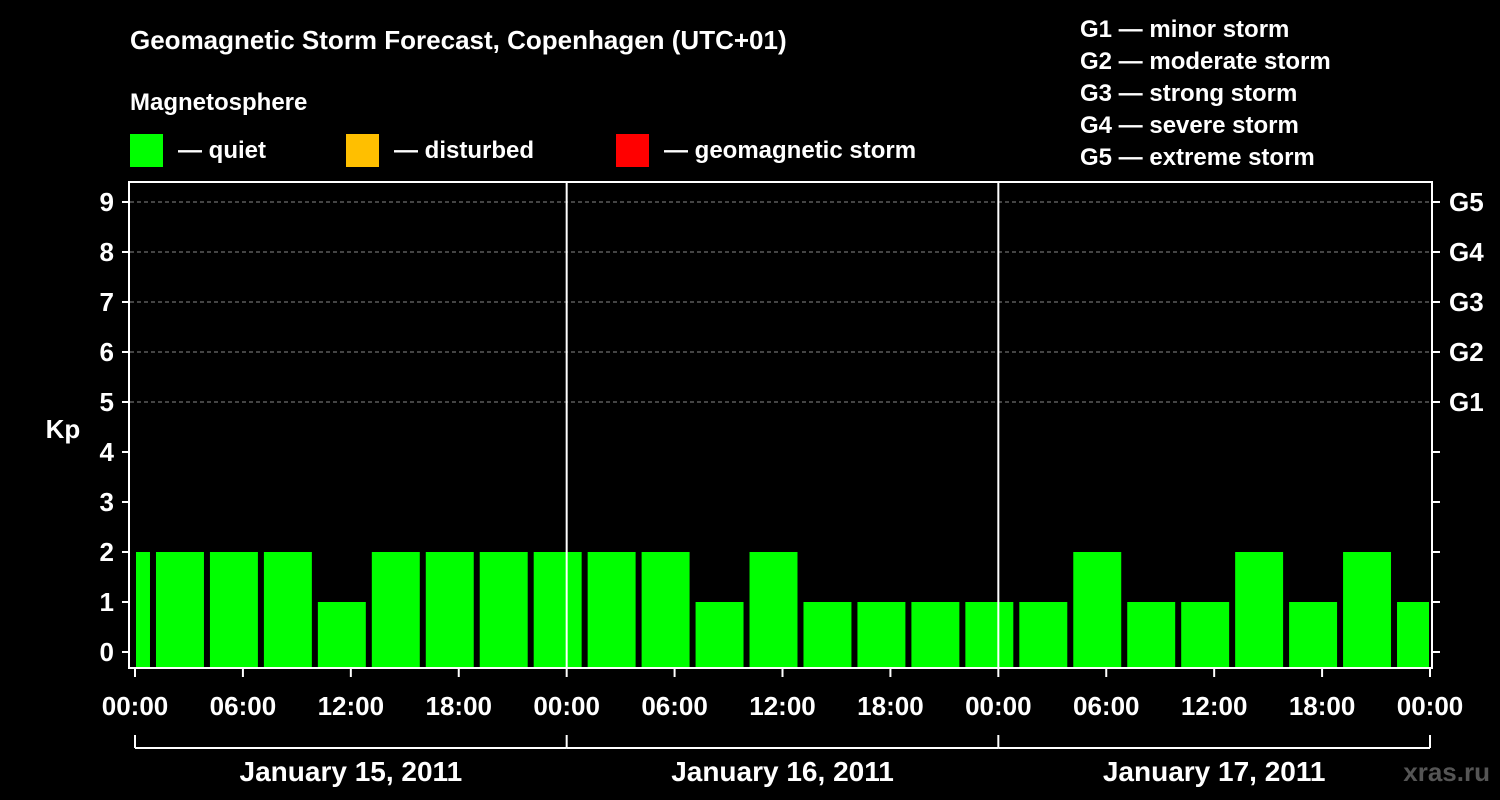 This screenshot has width=1500, height=800. Describe the element at coordinates (107, 302) in the screenshot. I see `y-tick-label: 7` at that location.